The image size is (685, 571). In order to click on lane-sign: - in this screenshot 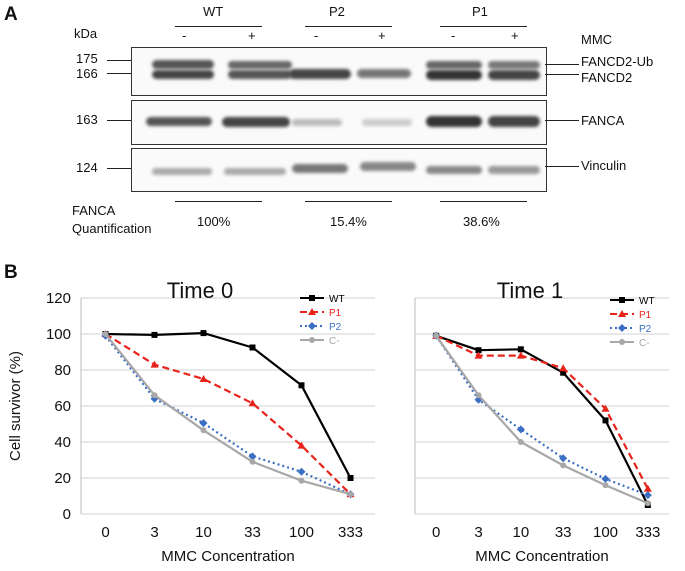, I will do `click(316, 35)`.